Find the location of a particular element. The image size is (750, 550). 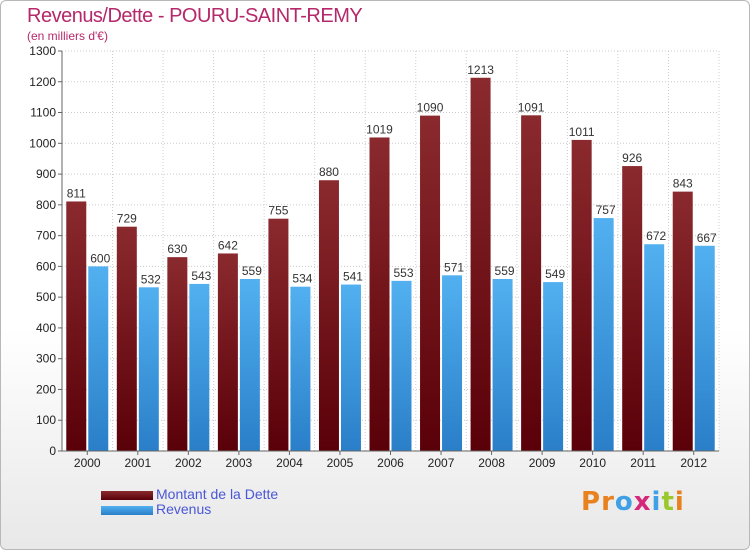

data-label-dette-2004: 755 is located at coordinates (278, 211).